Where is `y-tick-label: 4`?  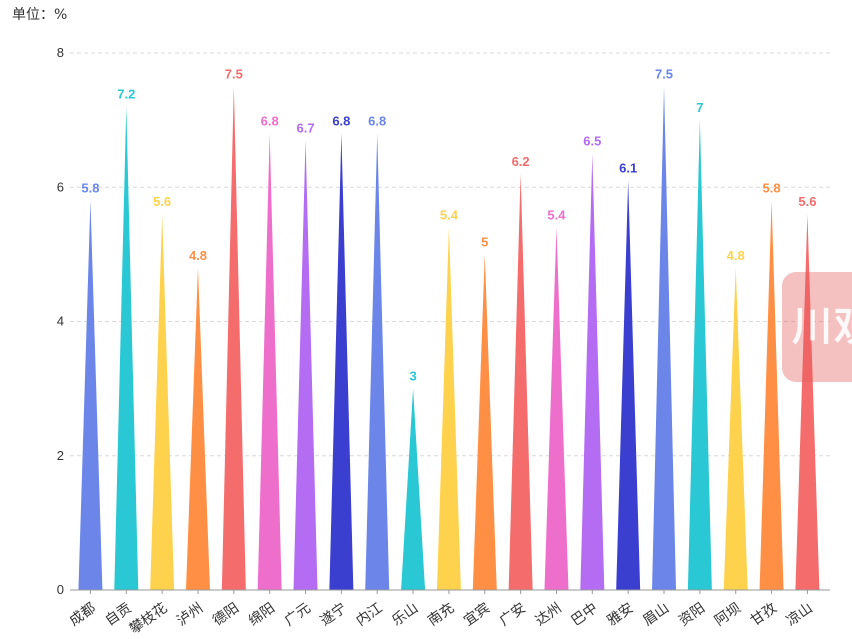
y-tick-label: 4 is located at coordinates (60, 321).